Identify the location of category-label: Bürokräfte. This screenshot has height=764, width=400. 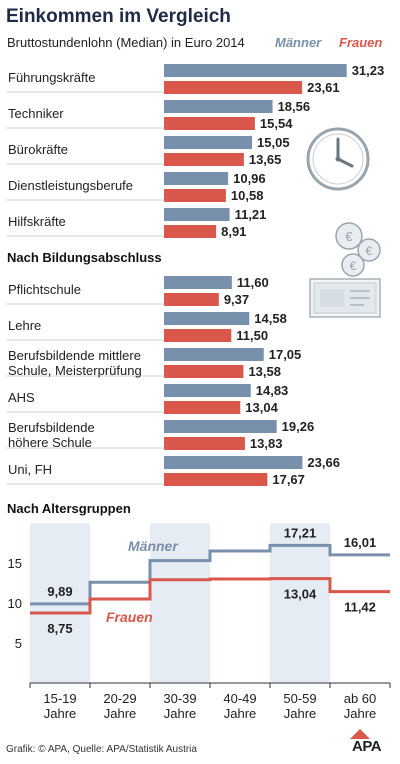
(38, 149).